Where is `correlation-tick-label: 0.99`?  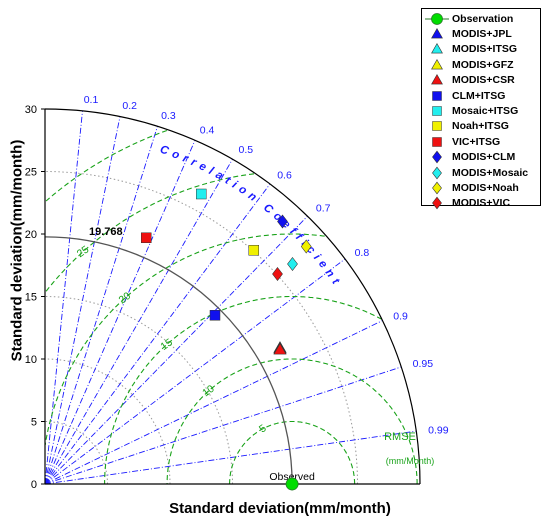
correlation-tick-label: 0.99 is located at coordinates (438, 430).